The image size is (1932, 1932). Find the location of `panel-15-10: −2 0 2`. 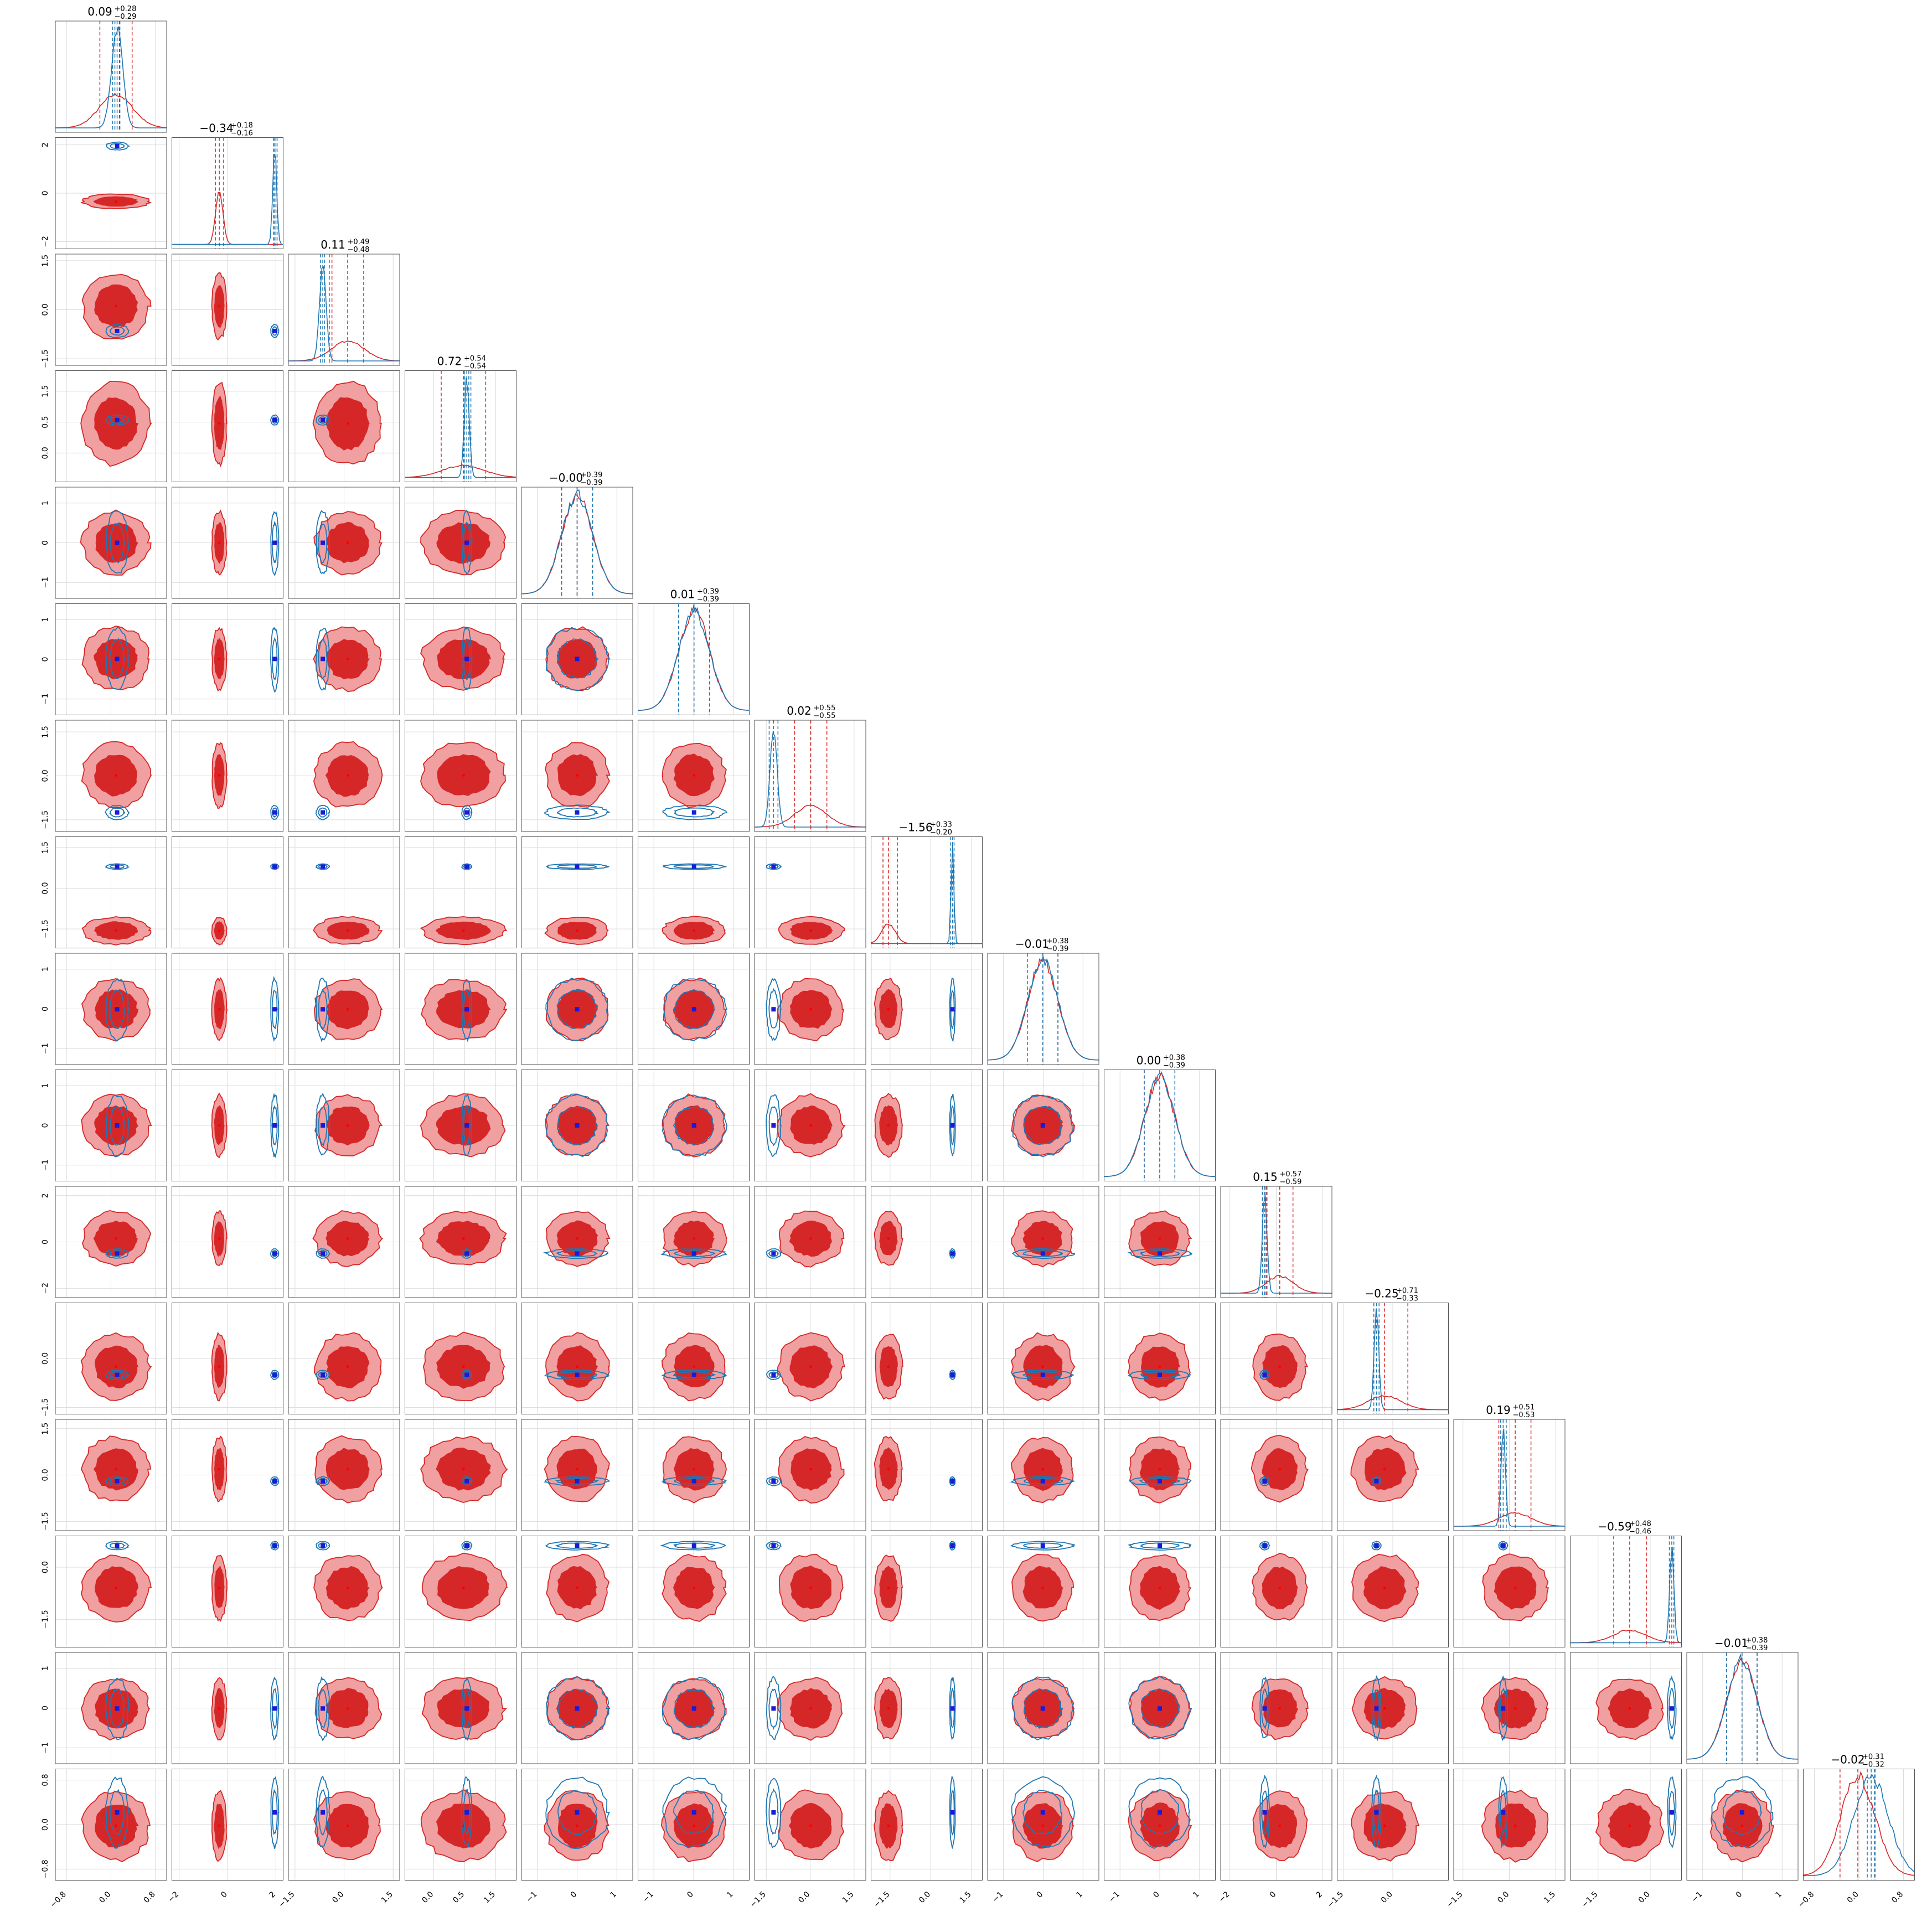

panel-15-10: −2 0 2 is located at coordinates (1275, 1836).